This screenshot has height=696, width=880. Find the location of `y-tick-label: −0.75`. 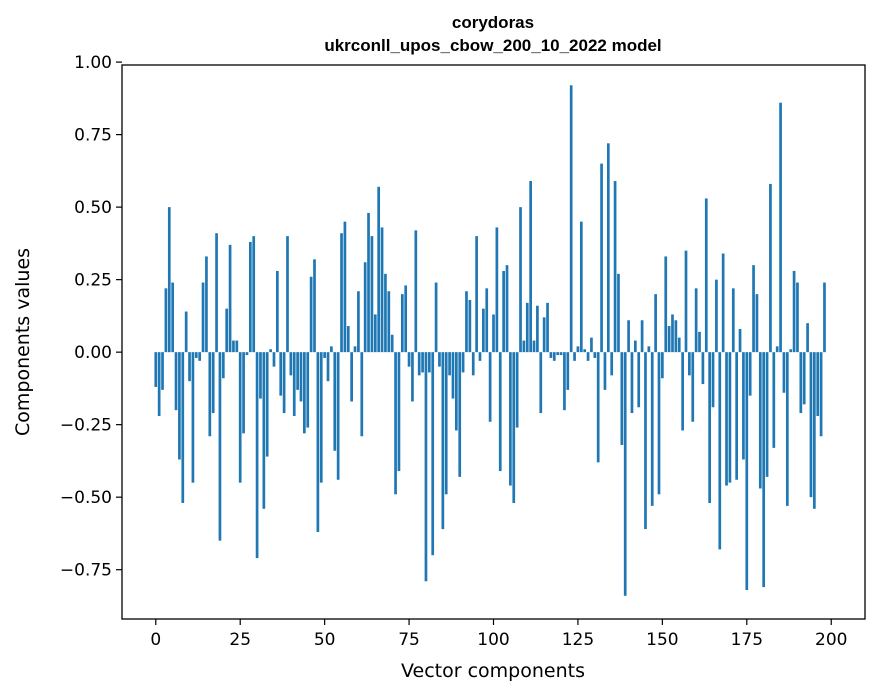

y-tick-label: −0.75 is located at coordinates (86, 571).